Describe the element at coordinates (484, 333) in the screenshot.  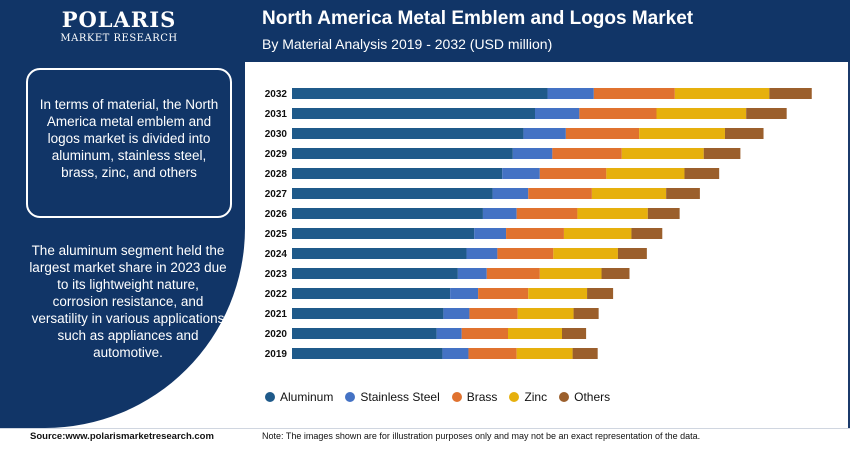
I see `bar-brass-2020` at that location.